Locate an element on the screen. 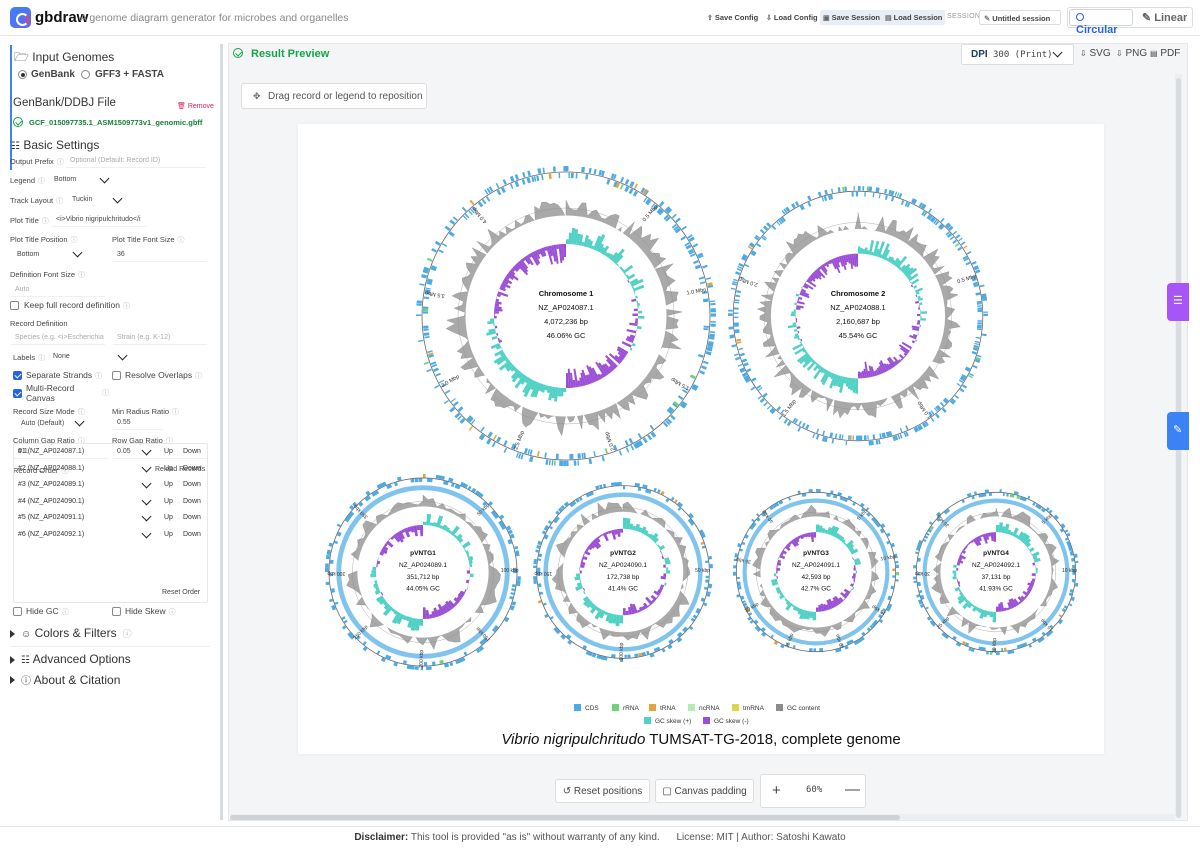 The height and width of the screenshot is (848, 1200). remove-file-button: 🗑 Remove is located at coordinates (195, 106).